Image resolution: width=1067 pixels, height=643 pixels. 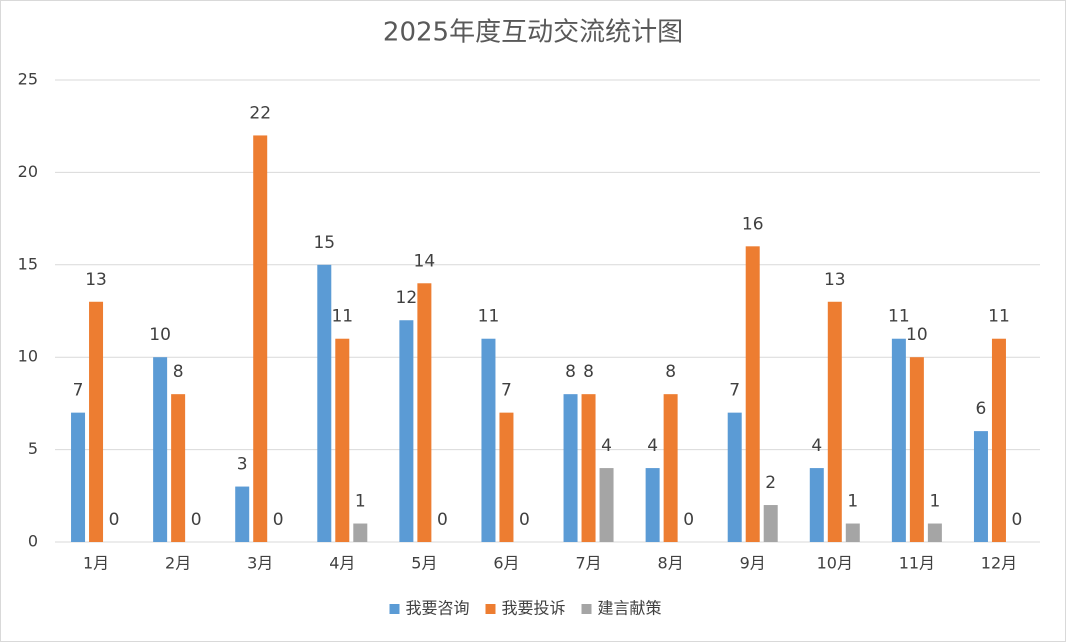 What do you see at coordinates (324, 243) in the screenshot?
I see `data-label: 15` at bounding box center [324, 243].